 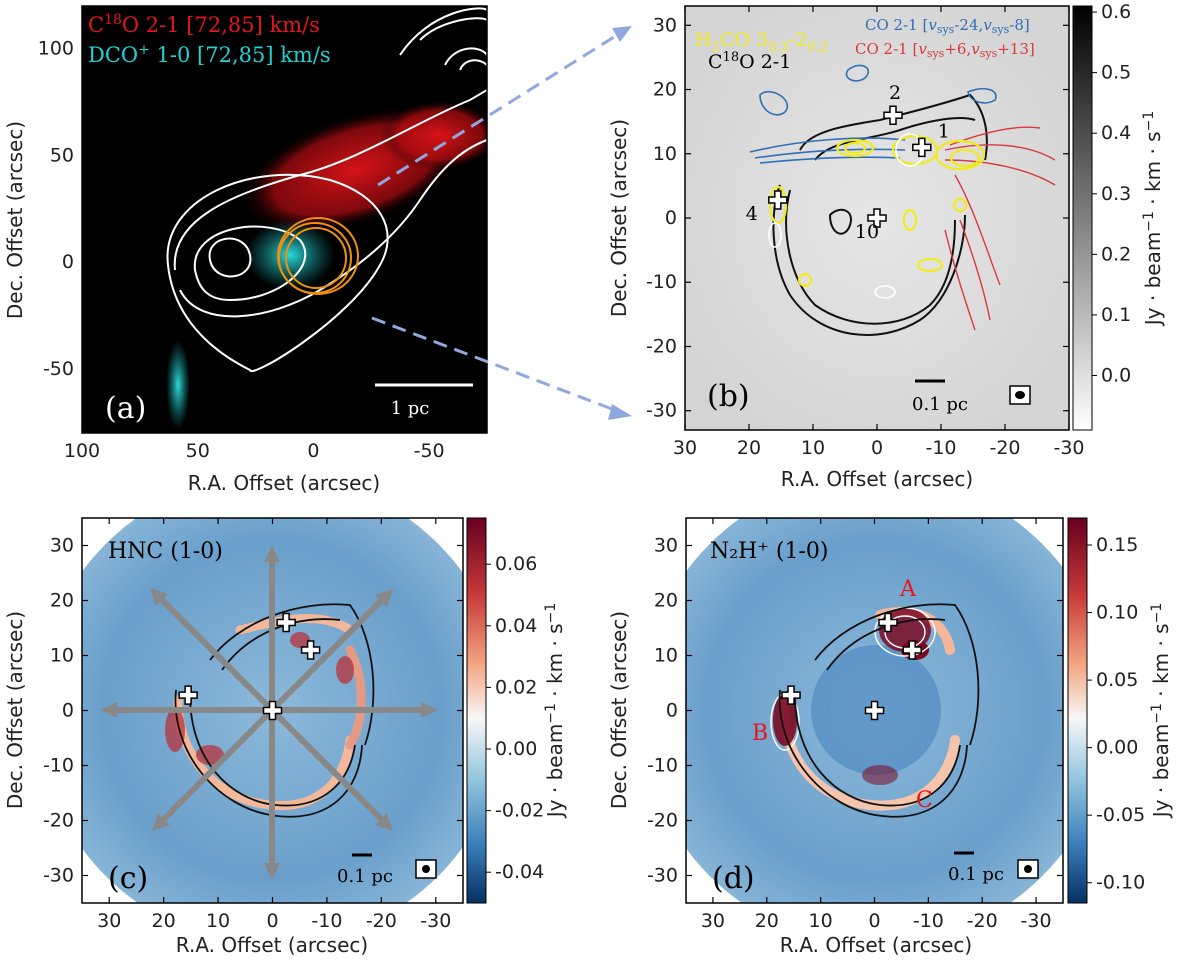 I want to click on colorbar-tick-label: -0.05, so click(x=1120, y=815).